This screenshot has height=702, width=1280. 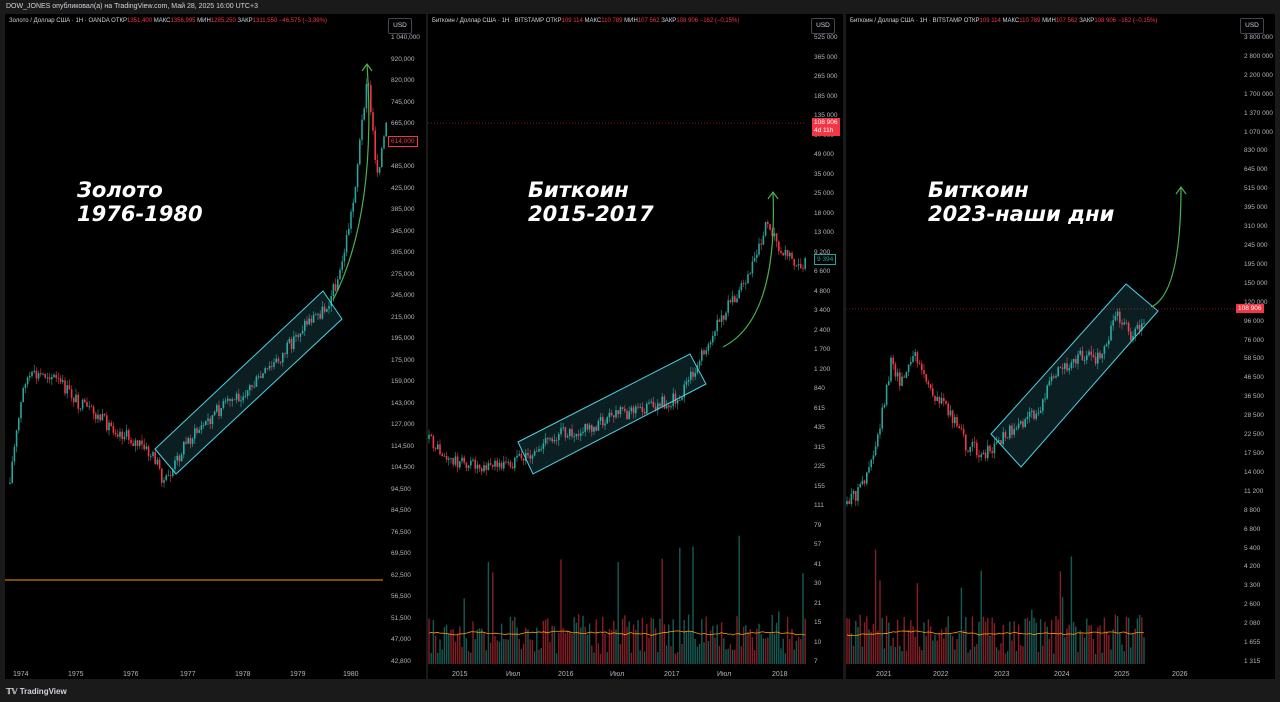 What do you see at coordinates (403, 188) in the screenshot?
I see `y-tick-label: 425,000` at bounding box center [403, 188].